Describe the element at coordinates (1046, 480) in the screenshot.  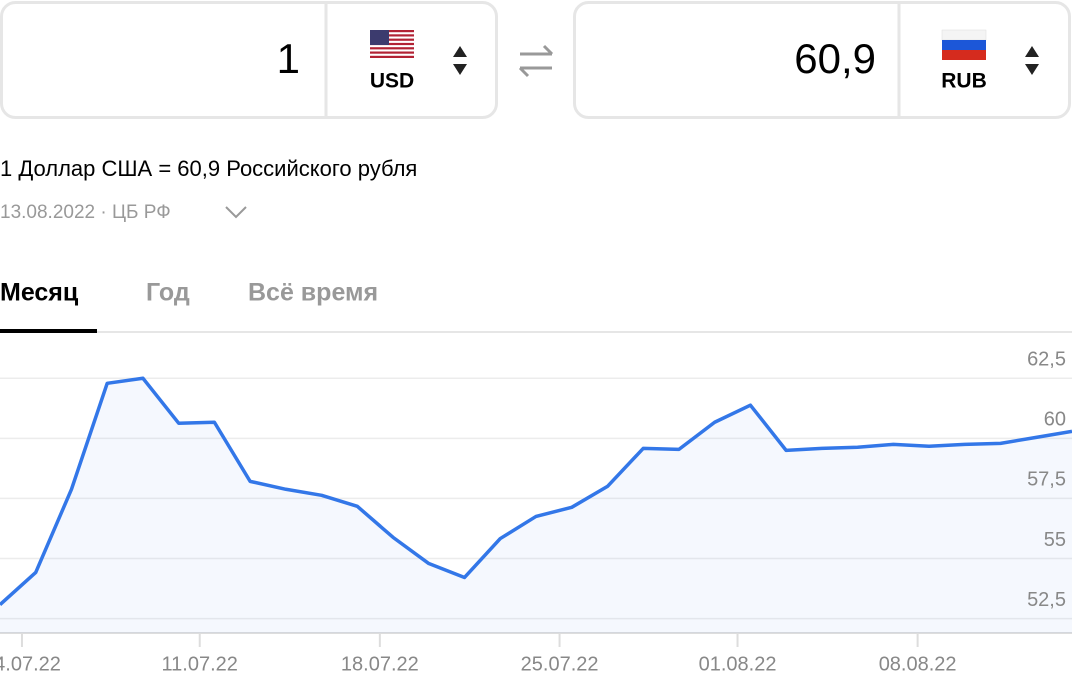
I see `y-tick-label: 57,5` at that location.